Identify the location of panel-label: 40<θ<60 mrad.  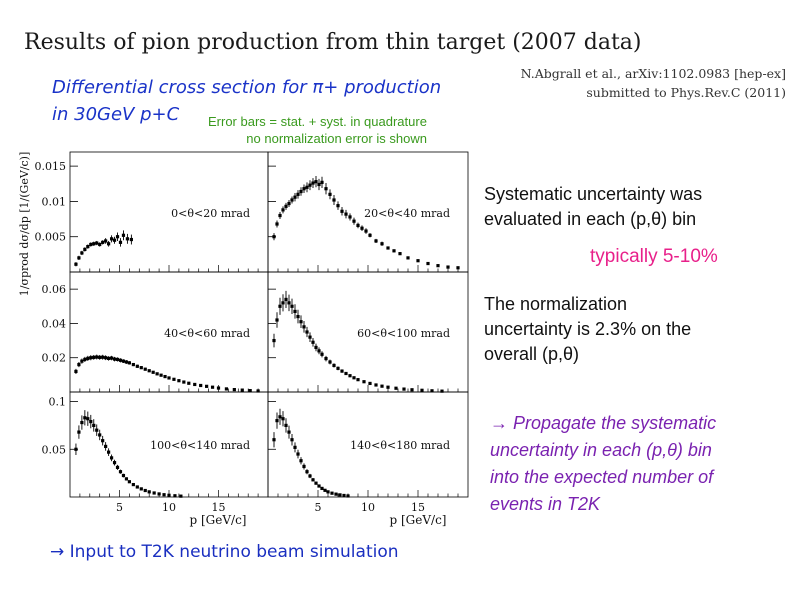
(207, 333).